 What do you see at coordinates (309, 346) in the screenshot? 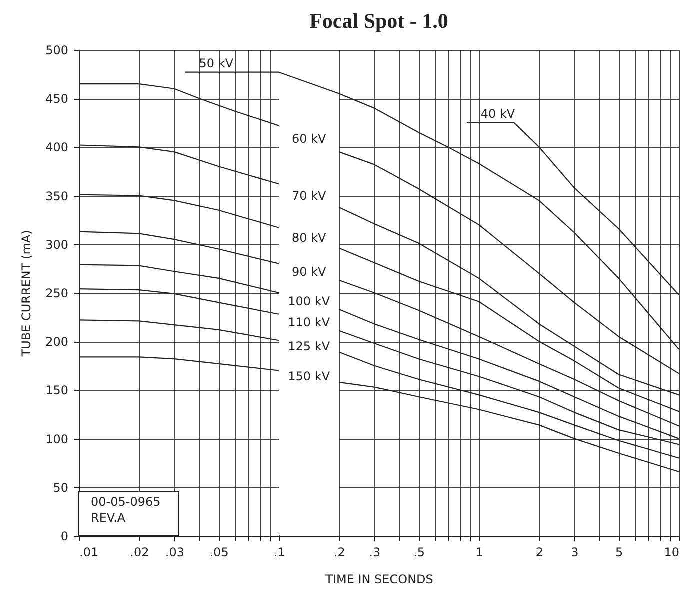
I see `series-label: 125 kV` at bounding box center [309, 346].